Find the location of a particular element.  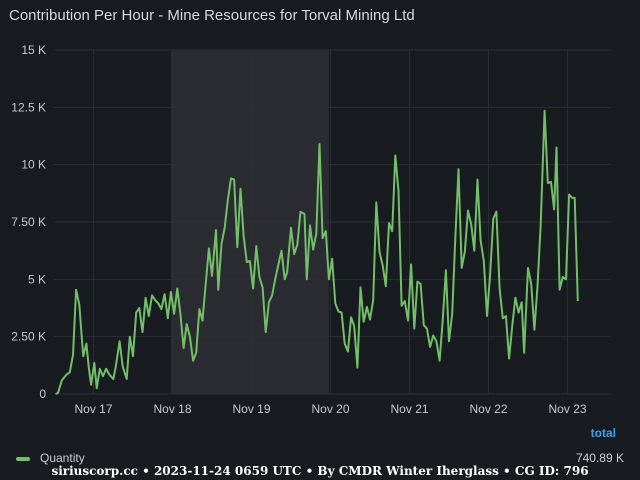

y-axis: 0 2.50 K 5 K 7.50 K 10 K 12.5 K 15 K is located at coordinates (28, 222).